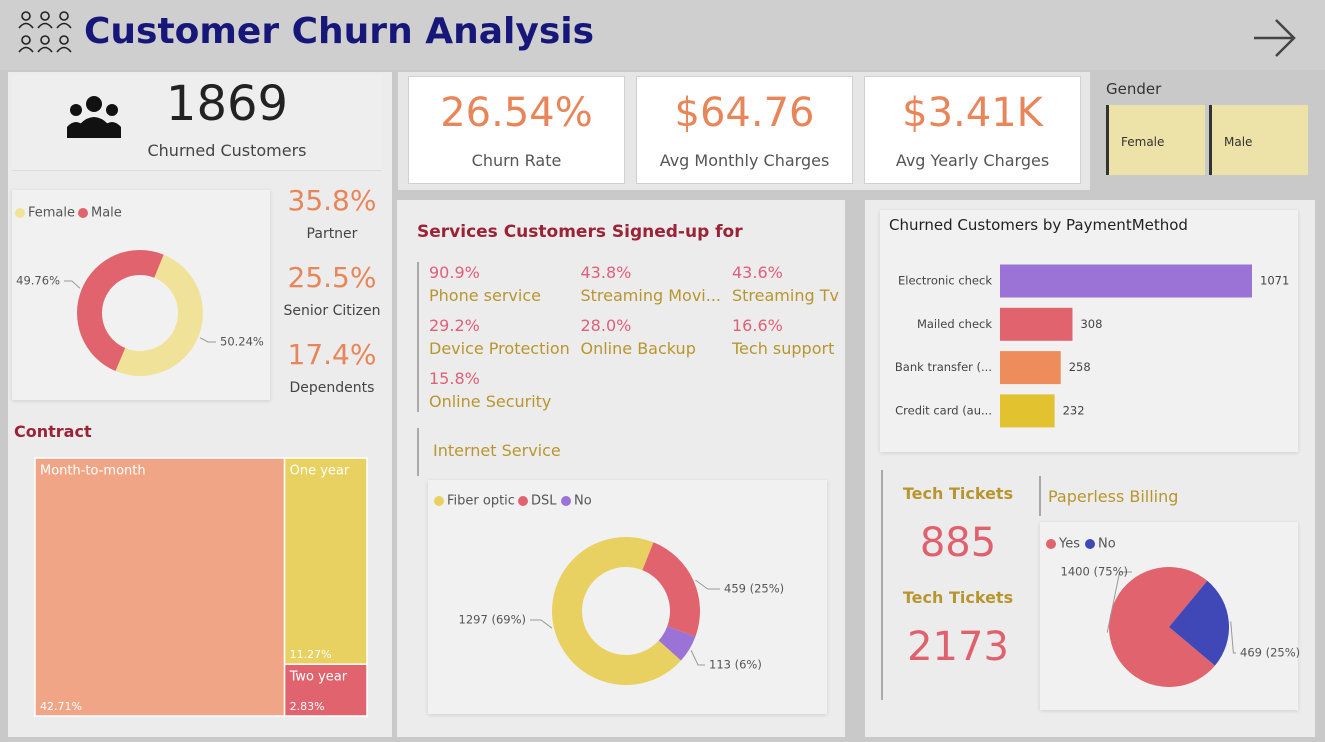 The image size is (1325, 742). What do you see at coordinates (227, 104) in the screenshot?
I see `churned-value: 1869` at bounding box center [227, 104].